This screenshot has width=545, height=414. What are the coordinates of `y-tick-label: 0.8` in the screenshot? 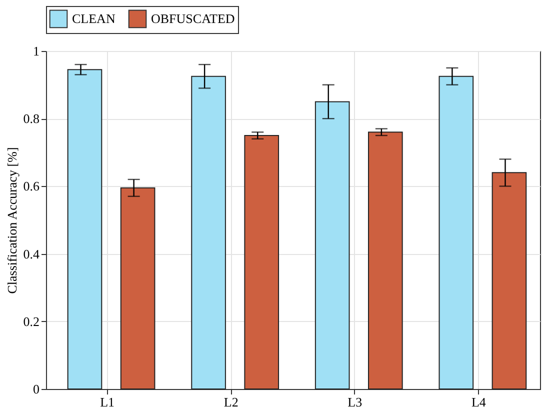 It's located at (31, 118).